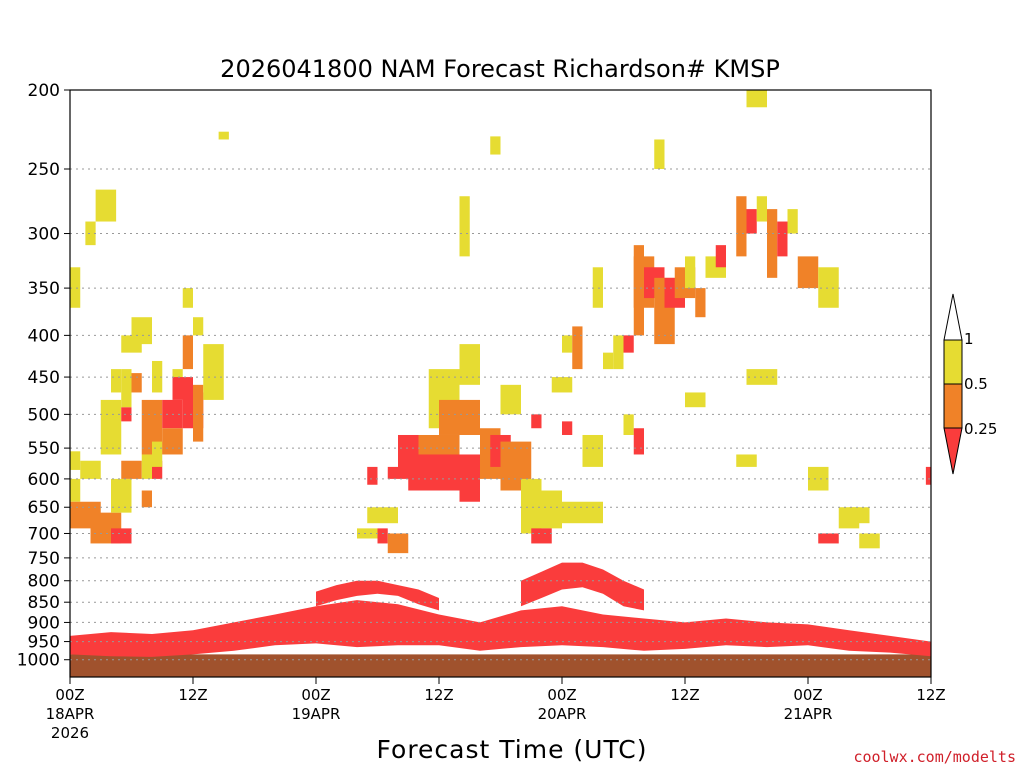 The width and height of the screenshot is (1024, 768). I want to click on credit-text: coolwx.com/modelts, so click(934, 757).